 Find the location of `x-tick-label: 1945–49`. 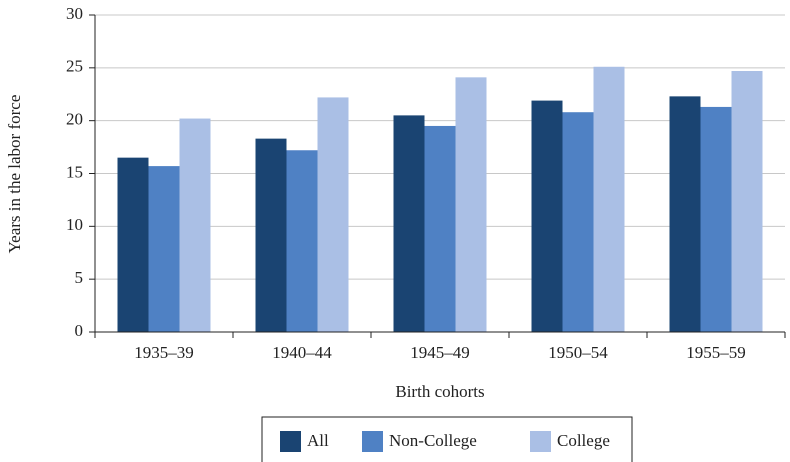

x-tick-label: 1945–49 is located at coordinates (440, 352).